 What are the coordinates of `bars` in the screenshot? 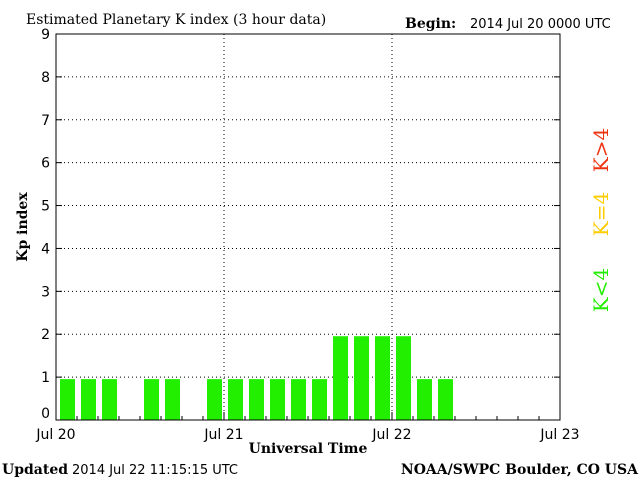 It's located at (256, 378).